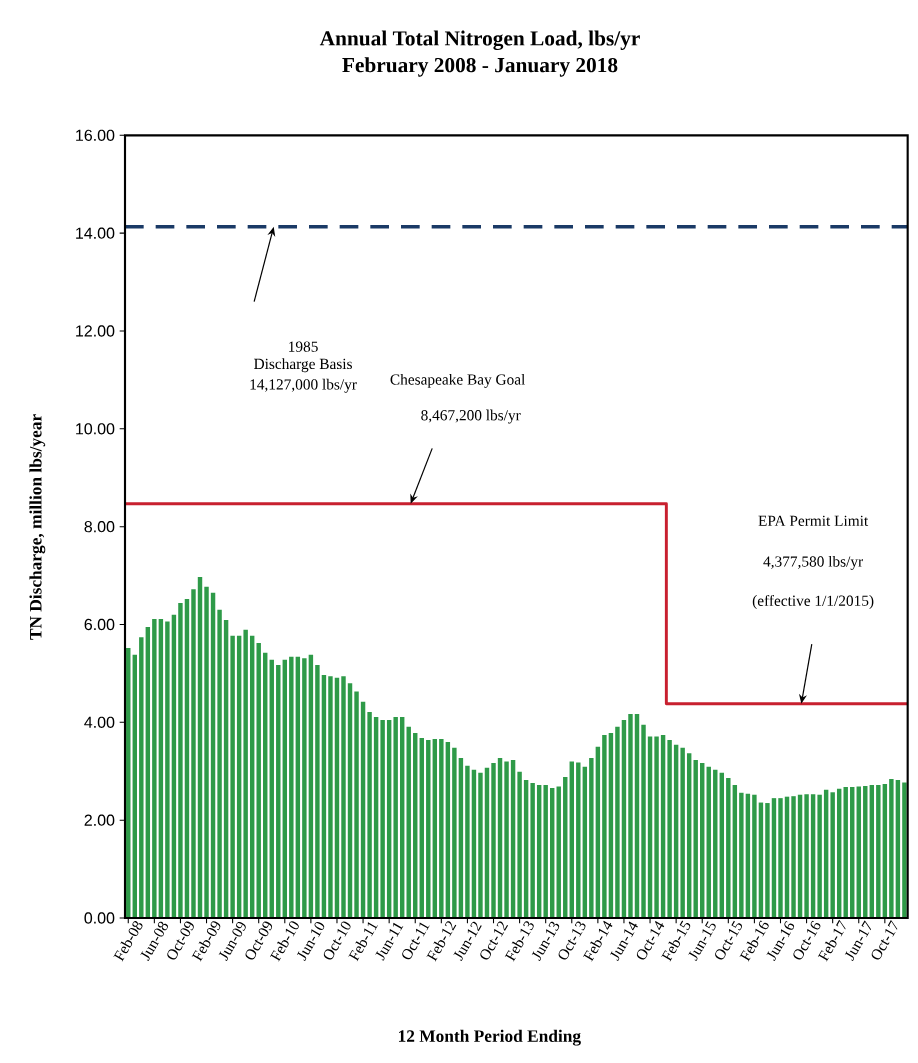 The width and height of the screenshot is (918, 1063). Describe the element at coordinates (303, 385) in the screenshot. I see `annotation: 14,127,000 lbs/yr` at that location.